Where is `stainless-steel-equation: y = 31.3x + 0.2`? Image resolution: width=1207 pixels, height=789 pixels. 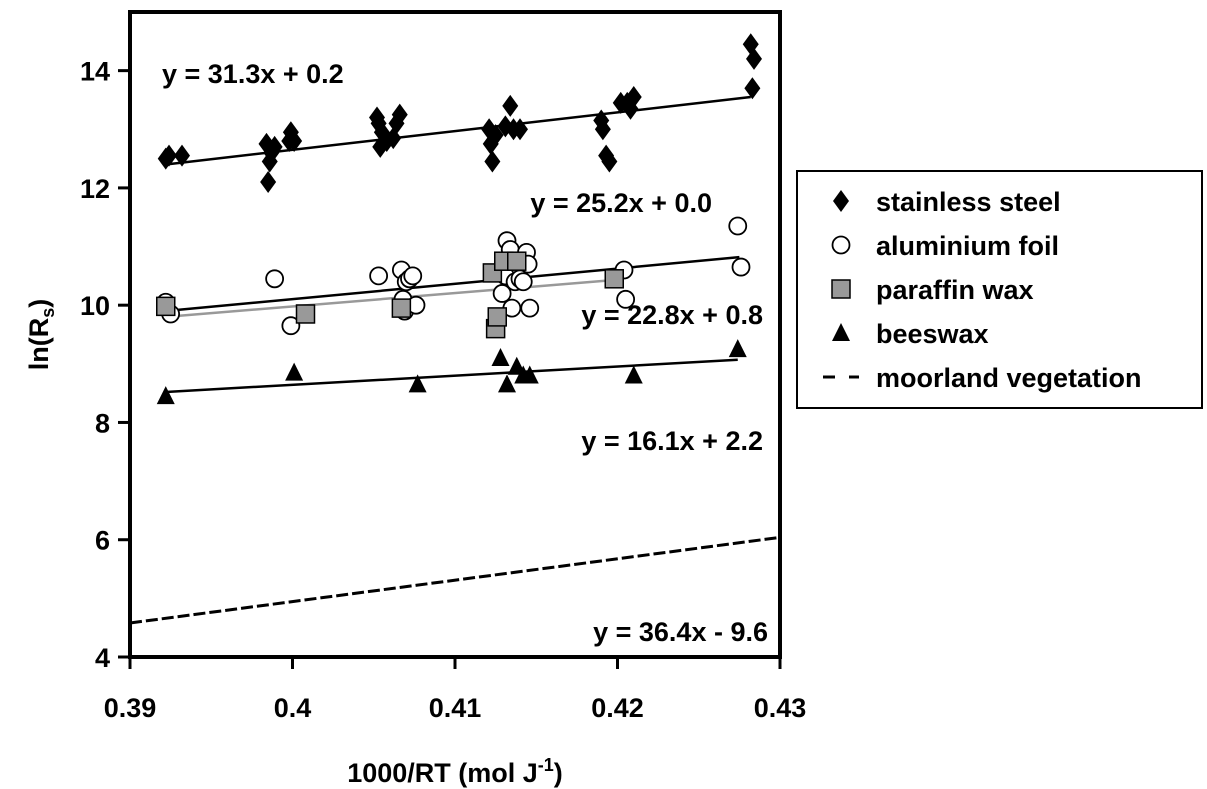 stainless-steel-equation: y = 31.3x + 0.2 is located at coordinates (253, 74).